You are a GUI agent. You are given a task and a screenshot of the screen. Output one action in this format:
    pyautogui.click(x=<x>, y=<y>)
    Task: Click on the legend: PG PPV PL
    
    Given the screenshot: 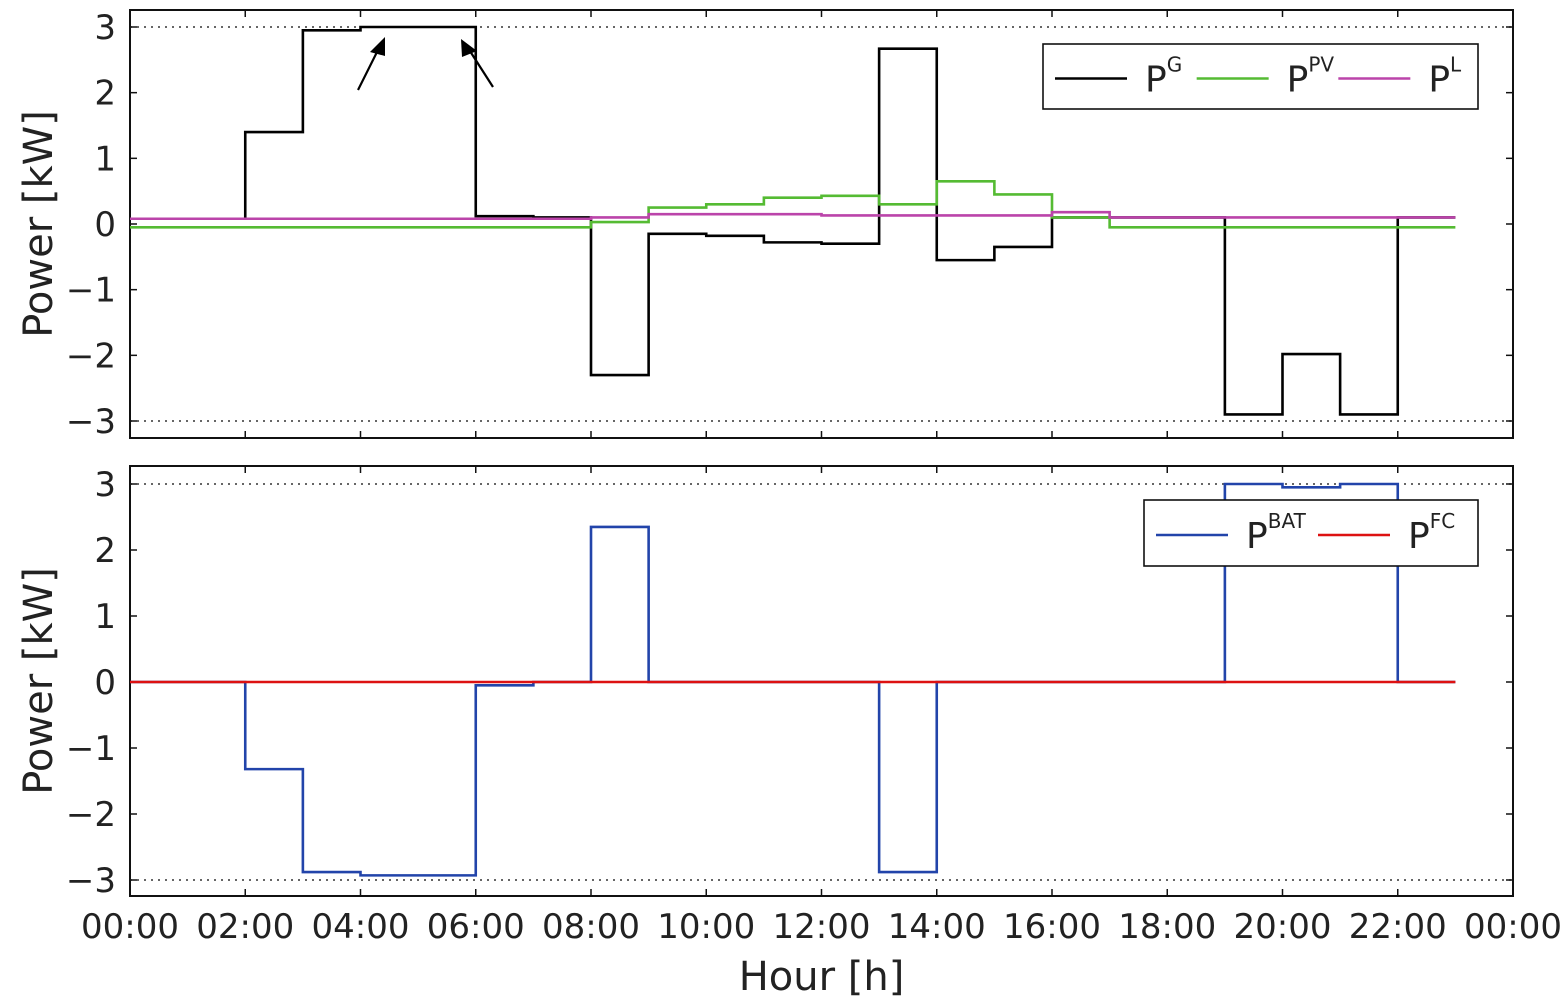 What is the action you would take?
    pyautogui.click(x=1260, y=76)
    